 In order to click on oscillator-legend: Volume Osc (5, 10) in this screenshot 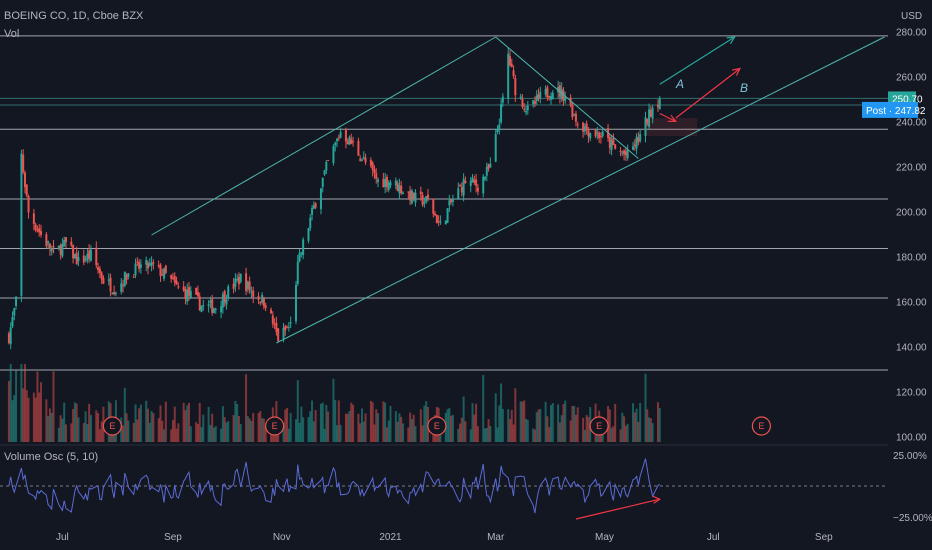, I will do `click(51, 457)`.